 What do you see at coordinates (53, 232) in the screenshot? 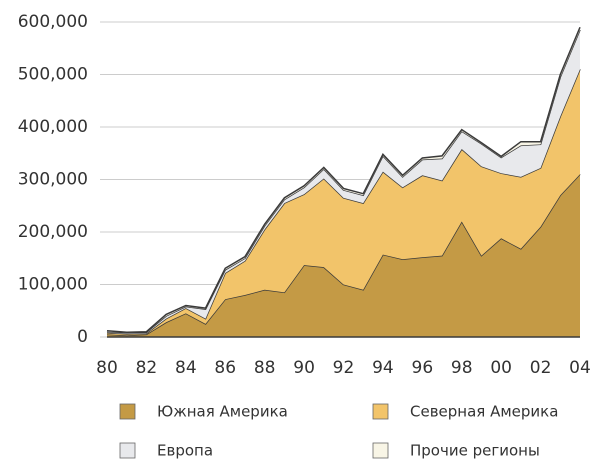
I see `y-tick-label: 200,000` at bounding box center [53, 232].